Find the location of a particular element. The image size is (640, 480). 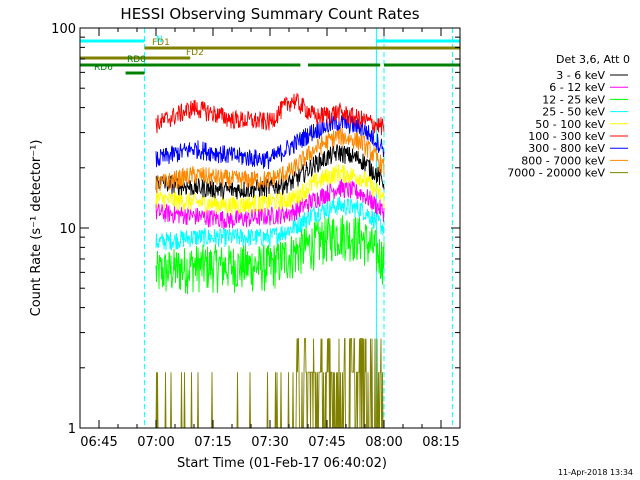

legend-label-7: 800 - 7000 keV is located at coordinates (563, 160).